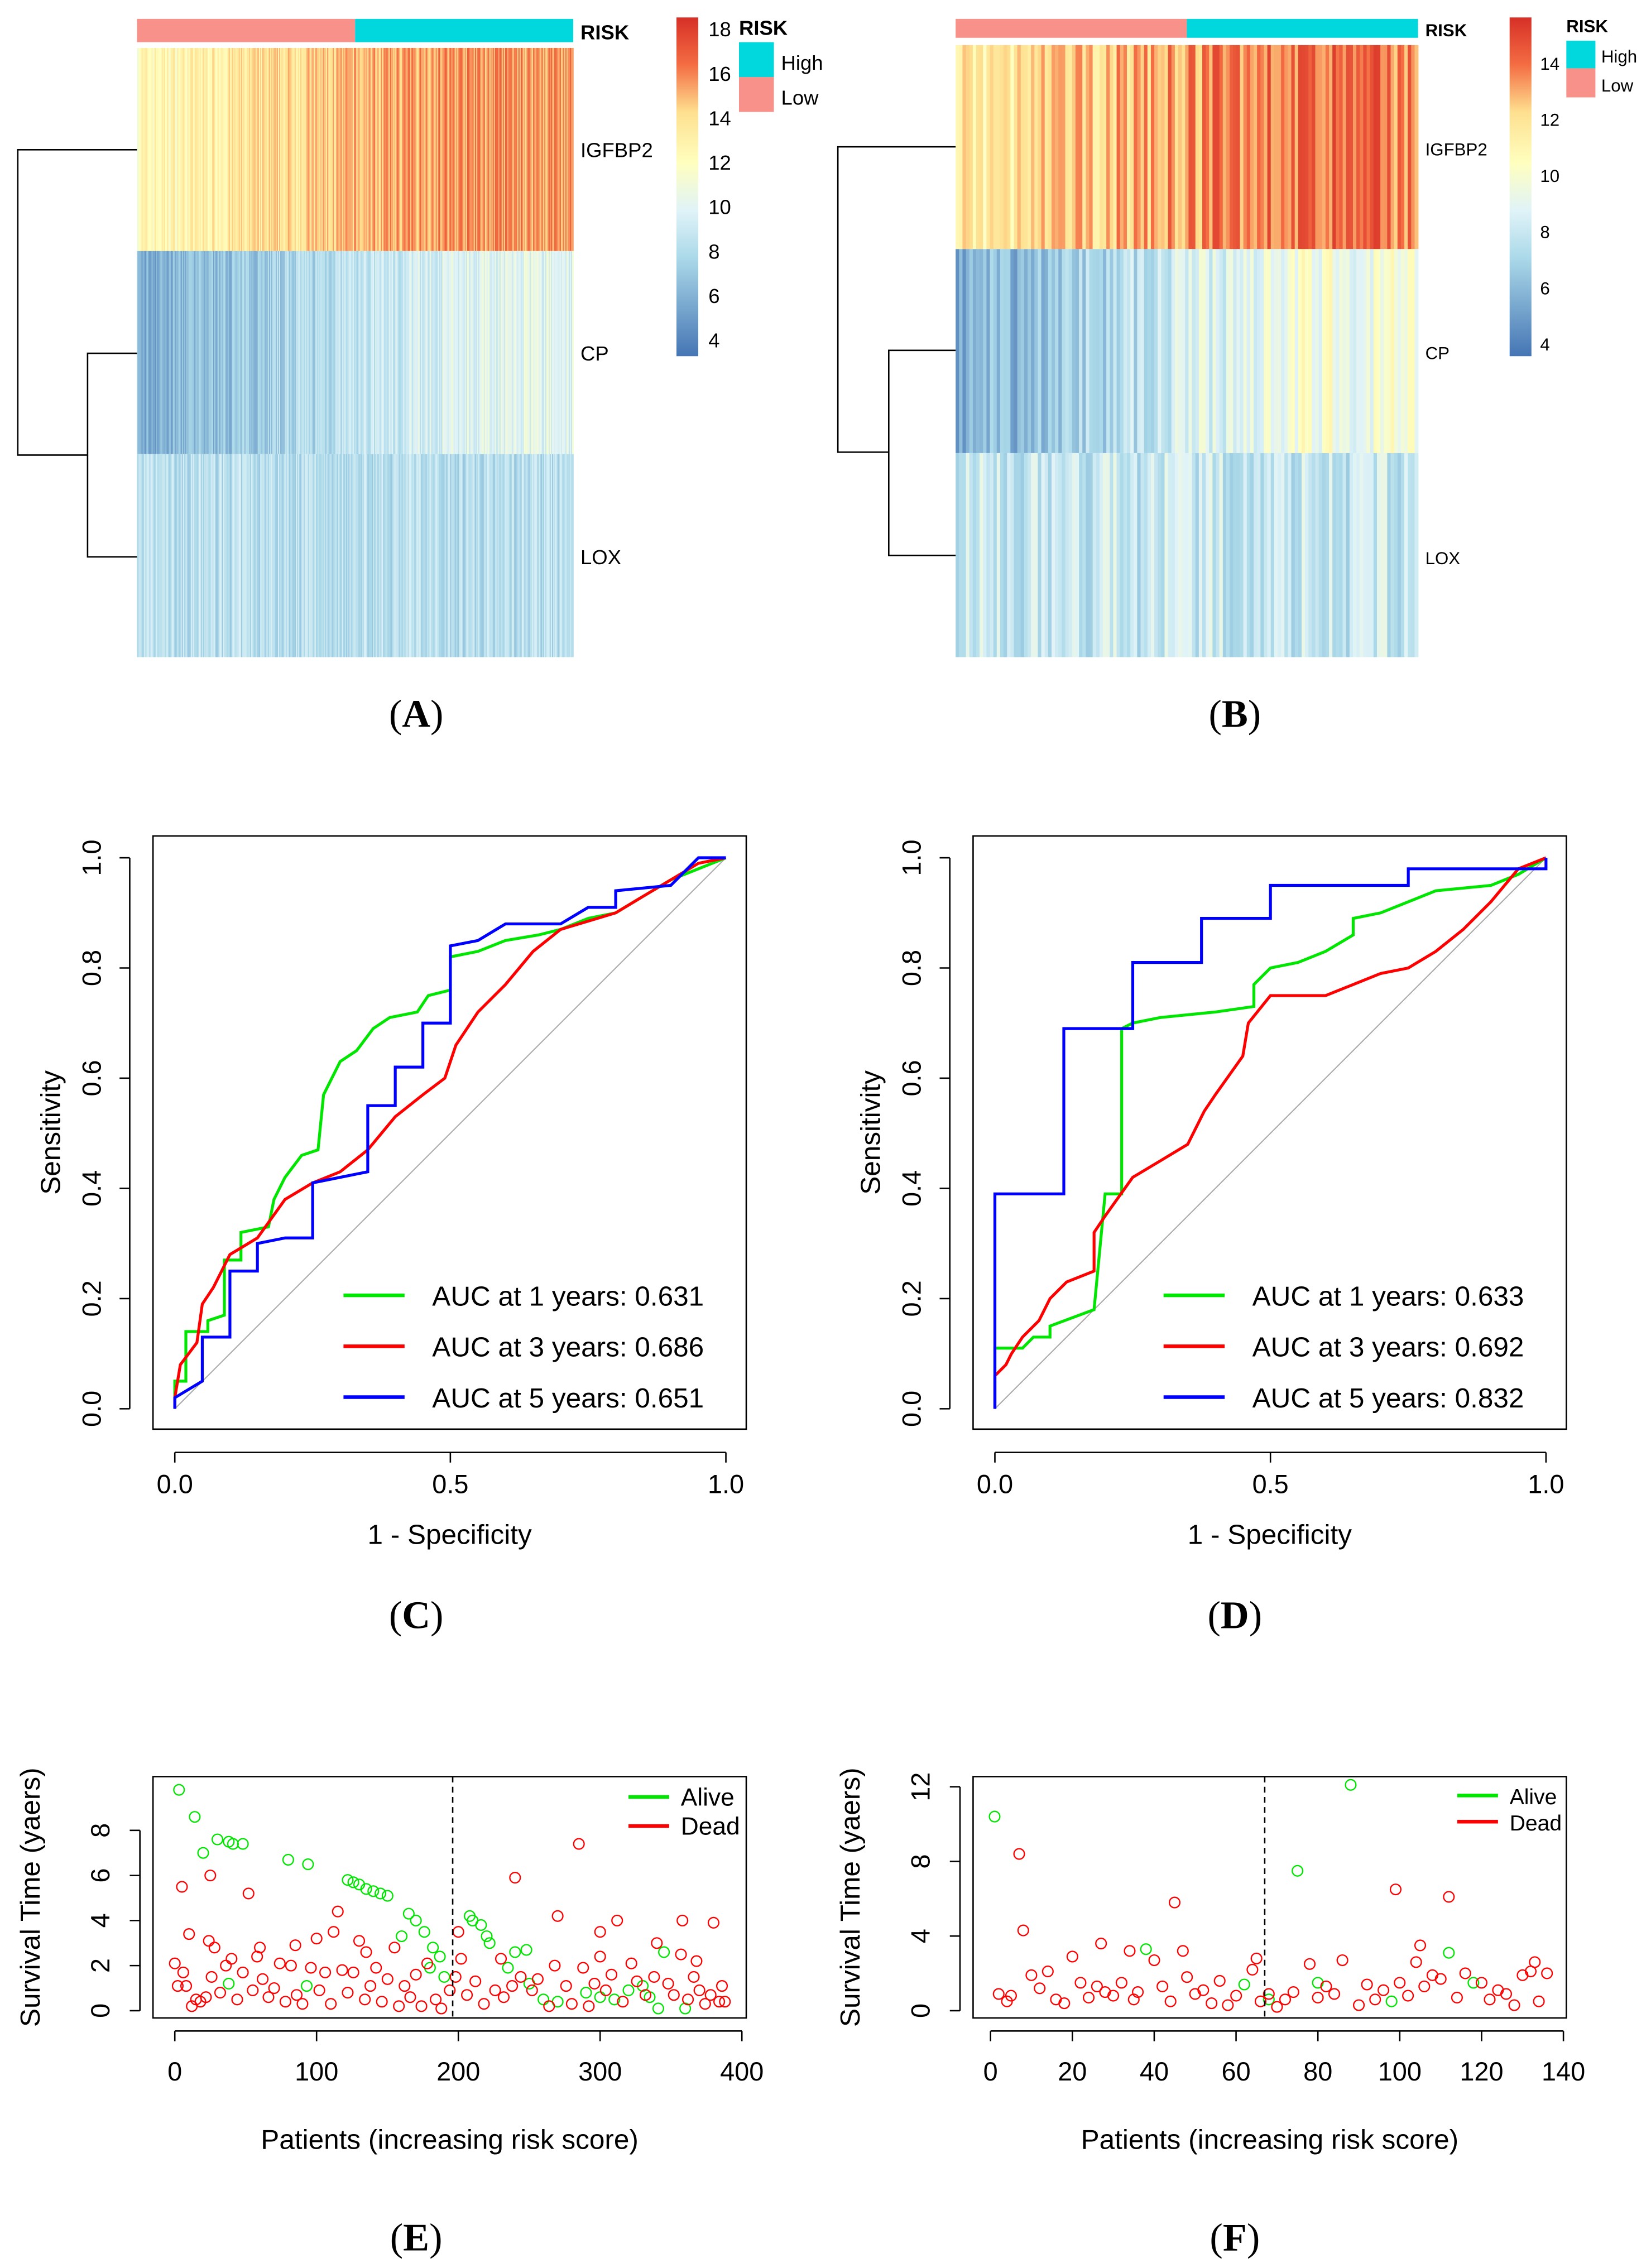 The width and height of the screenshot is (1651, 2268). What do you see at coordinates (449, 1535) in the screenshot?
I see `x-axis-title: 1 - Specificity` at bounding box center [449, 1535].